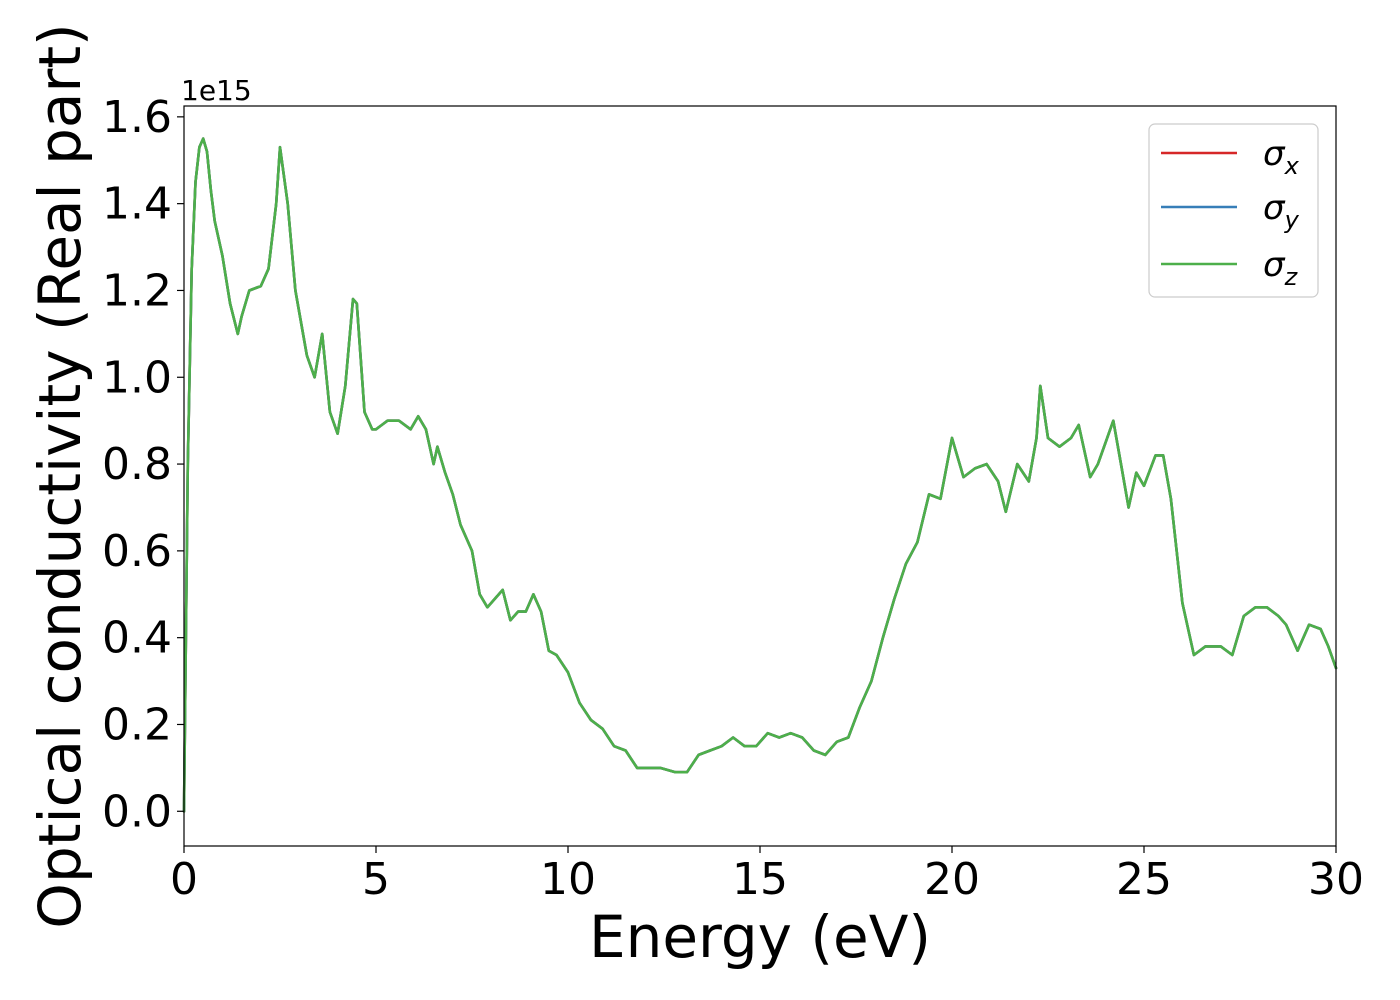 The image size is (1400, 1000). I want to click on legend: σx σy σz, so click(1233, 210).